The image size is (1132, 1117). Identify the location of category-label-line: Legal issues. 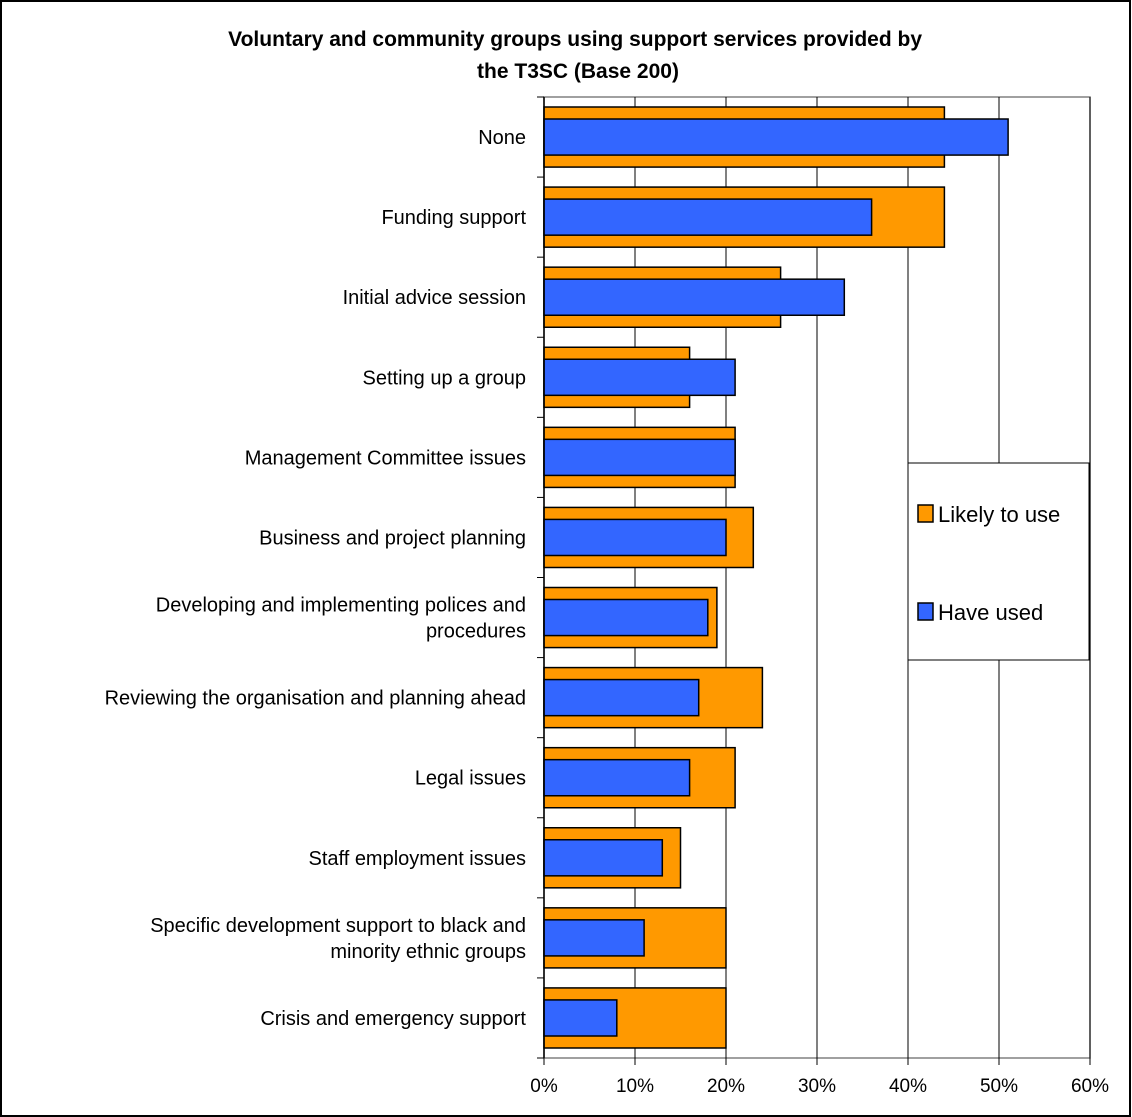
(470, 779).